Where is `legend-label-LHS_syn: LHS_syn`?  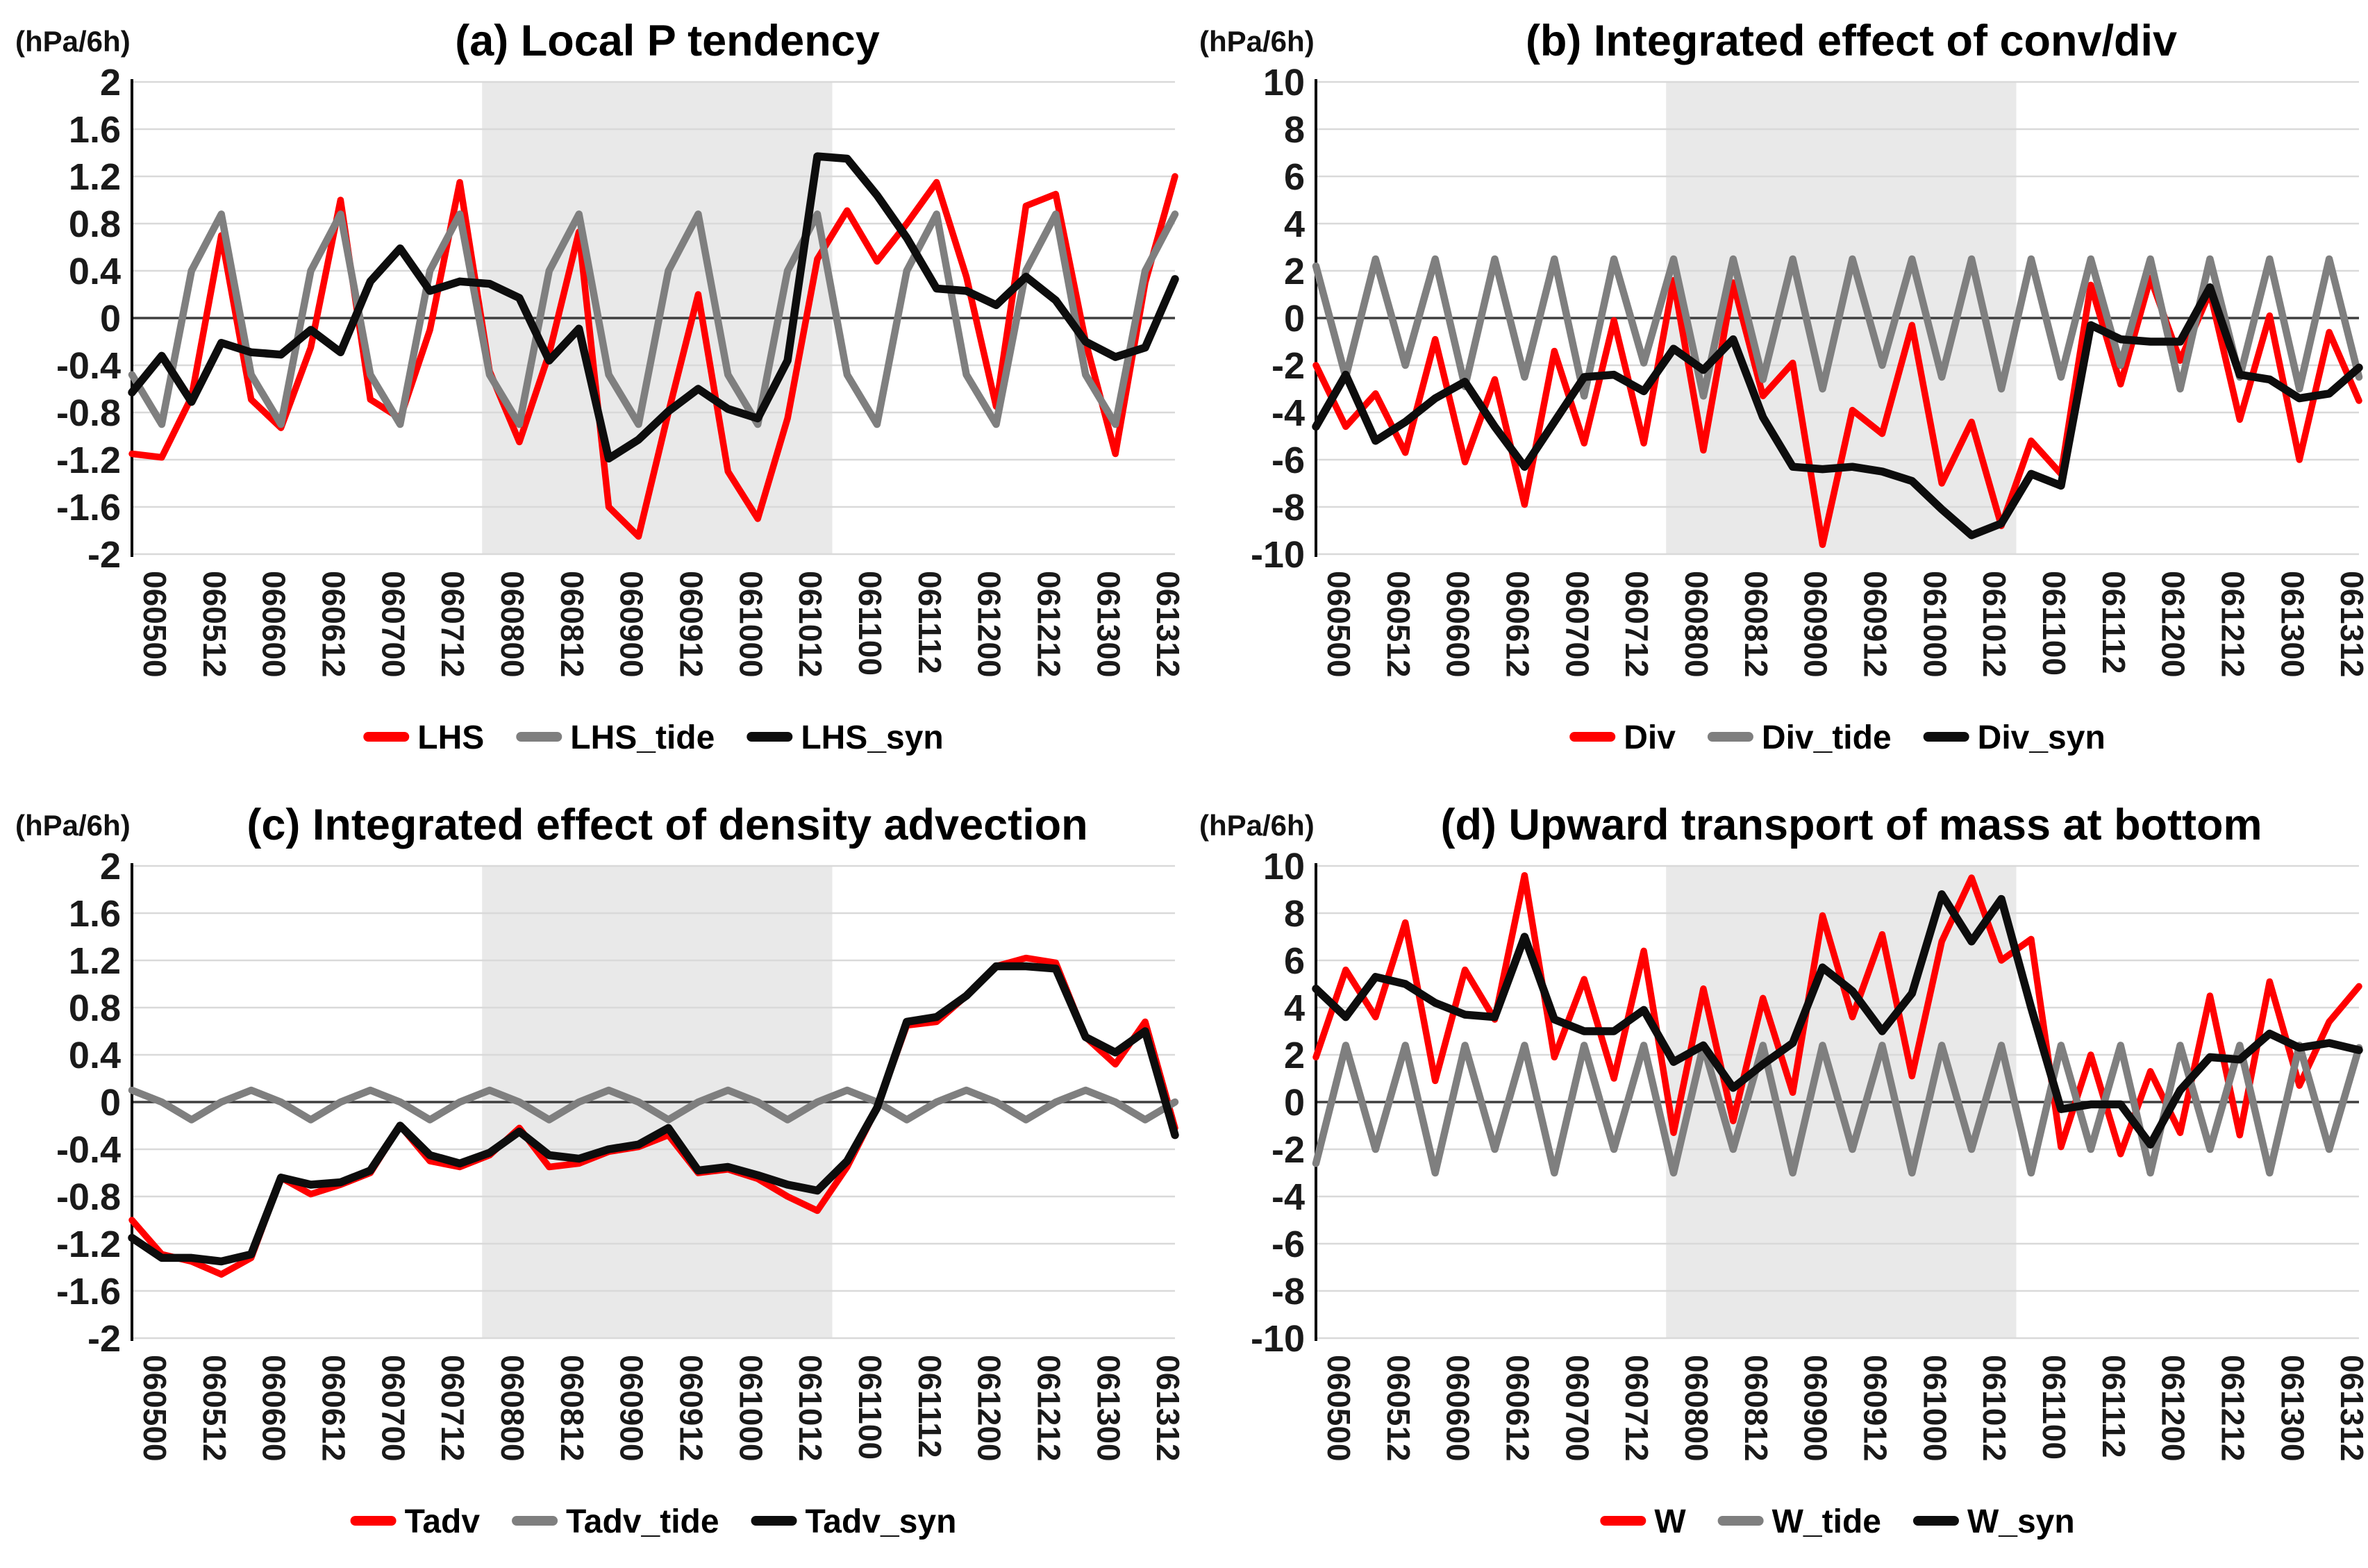
legend-label-LHS_syn: LHS_syn is located at coordinates (872, 737).